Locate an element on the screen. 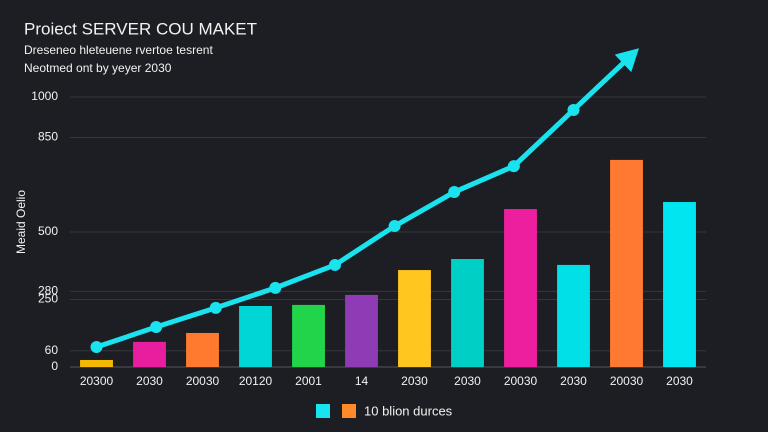  y-tick-label: 280 is located at coordinates (48, 291).